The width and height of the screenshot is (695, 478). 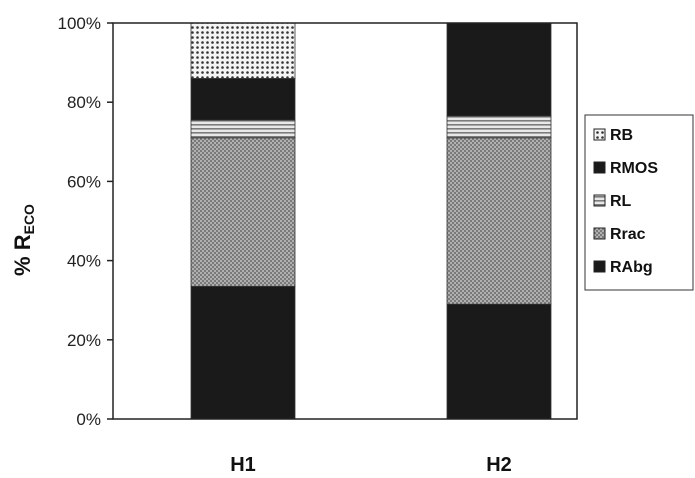 What do you see at coordinates (243, 99) in the screenshot?
I see `bar-segment-rmos-h1` at bounding box center [243, 99].